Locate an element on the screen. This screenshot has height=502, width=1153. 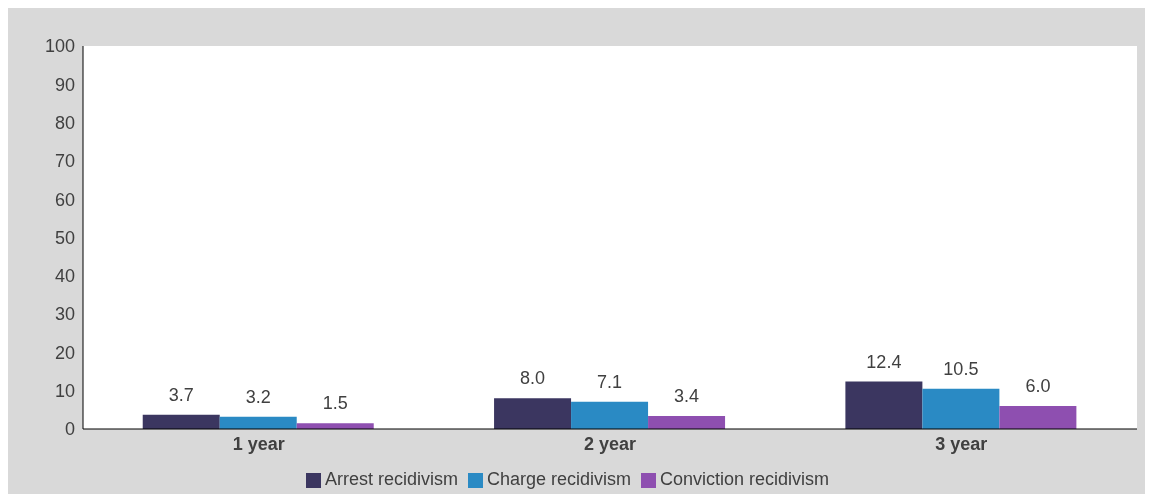
y-tick-label: 10 is located at coordinates (64, 391).